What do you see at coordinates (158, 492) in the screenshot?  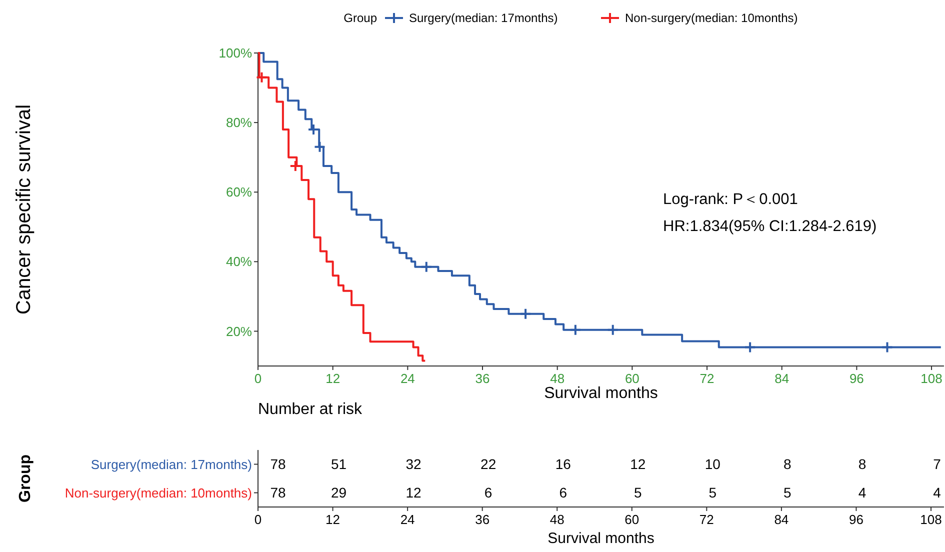 I see `y-tick-label: Non-surgery(median: 10months)` at bounding box center [158, 492].